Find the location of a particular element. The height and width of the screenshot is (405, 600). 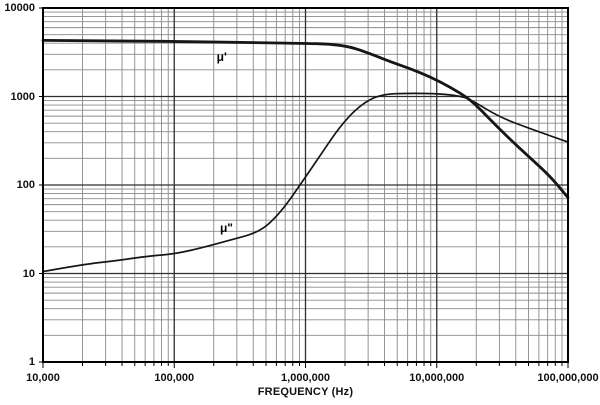

mu-double-prime-curve-label: μ" is located at coordinates (226, 227).